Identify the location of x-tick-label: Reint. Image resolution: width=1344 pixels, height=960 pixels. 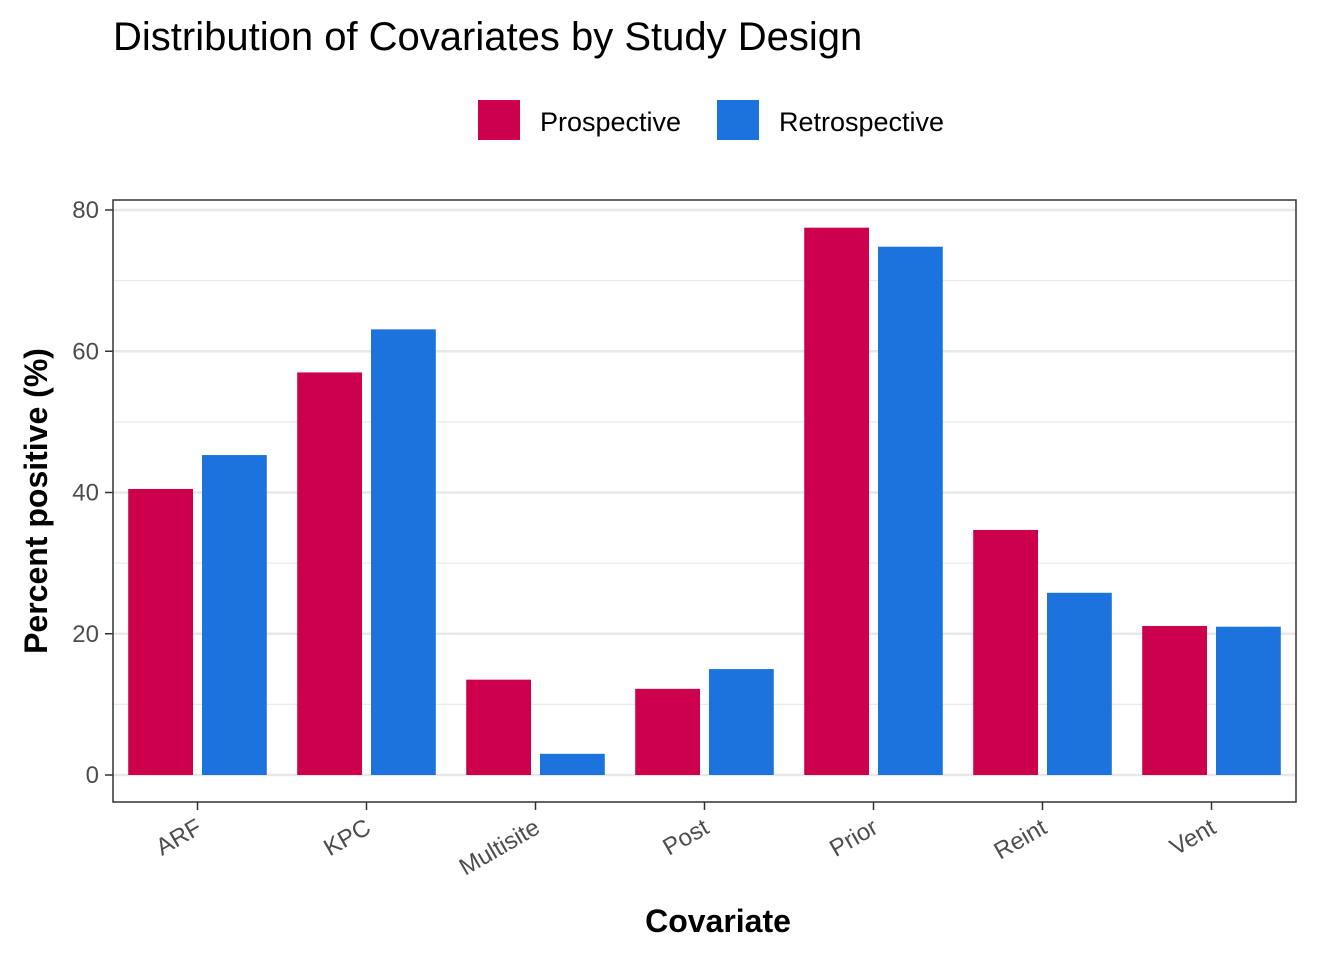
(1020, 840).